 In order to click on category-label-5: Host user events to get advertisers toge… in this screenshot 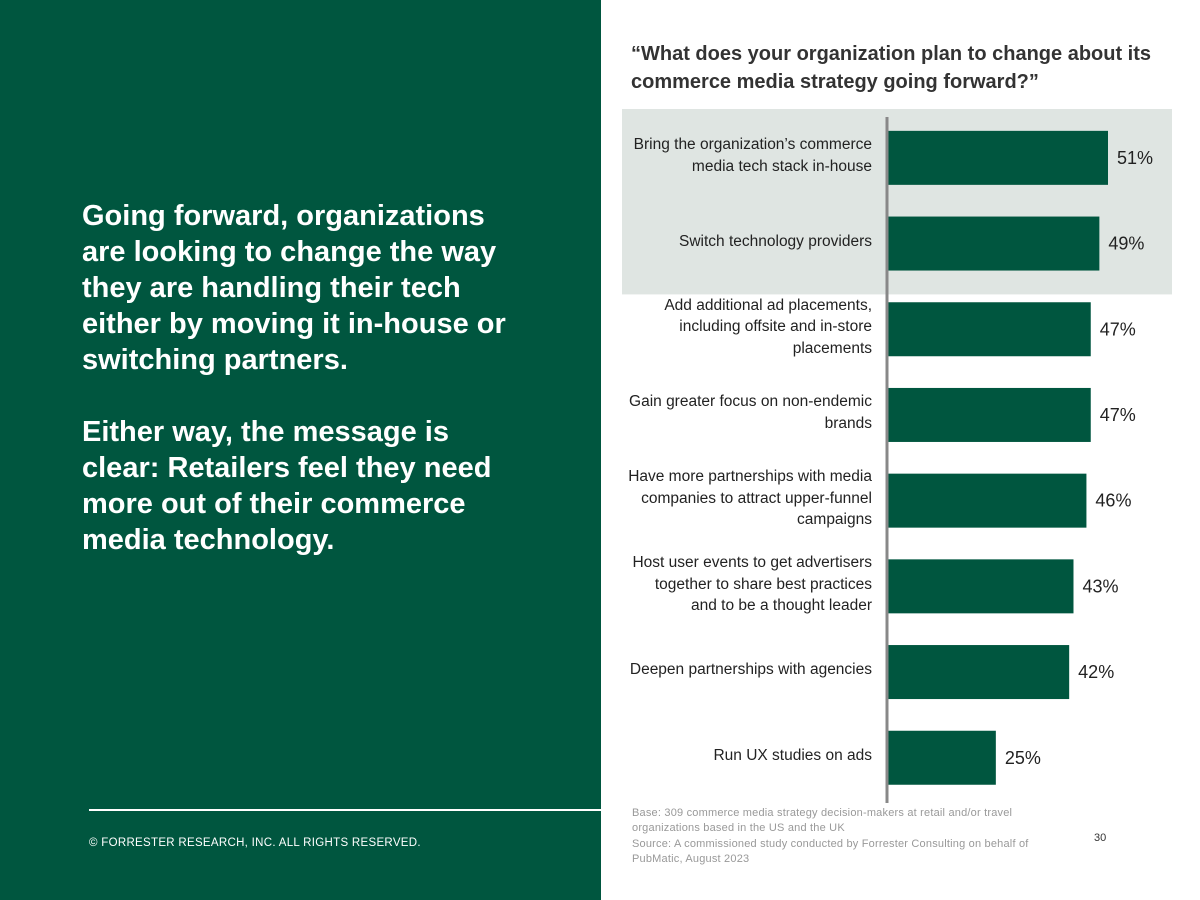, I will do `click(752, 584)`.